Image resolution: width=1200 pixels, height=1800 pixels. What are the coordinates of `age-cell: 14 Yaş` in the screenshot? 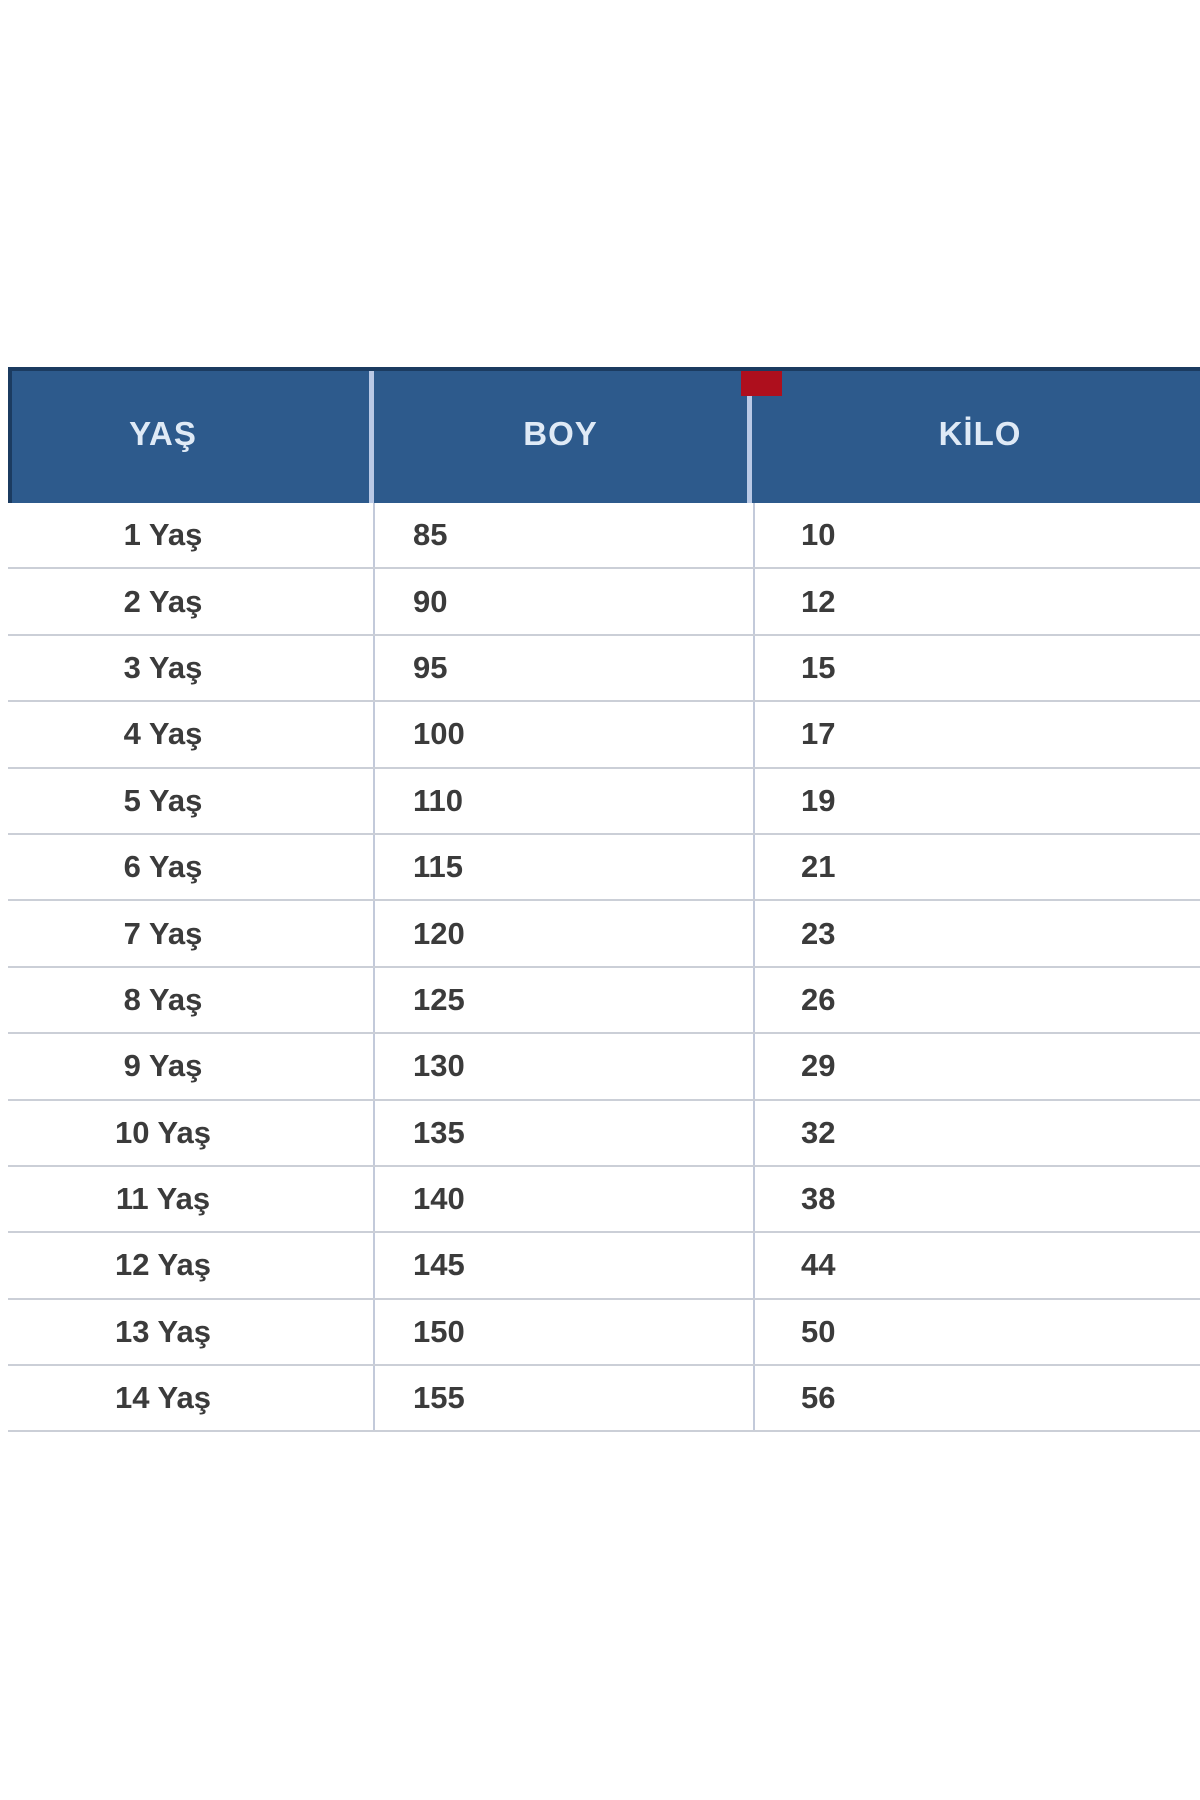 It's located at (191, 1398).